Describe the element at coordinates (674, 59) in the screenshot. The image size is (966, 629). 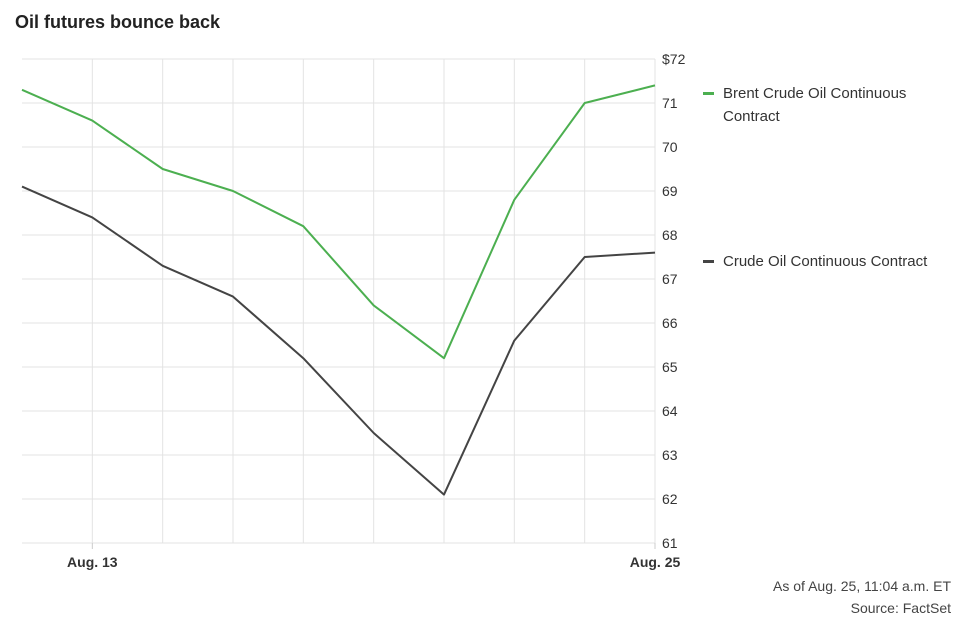
I see `y-tick-label: $72` at that location.